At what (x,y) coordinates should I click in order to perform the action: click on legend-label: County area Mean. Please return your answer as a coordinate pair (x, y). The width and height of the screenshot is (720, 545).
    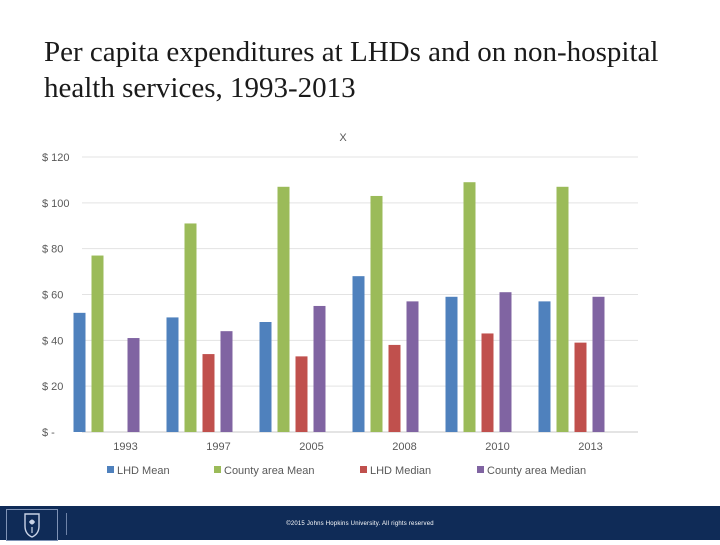
    Looking at the image, I should click on (269, 471).